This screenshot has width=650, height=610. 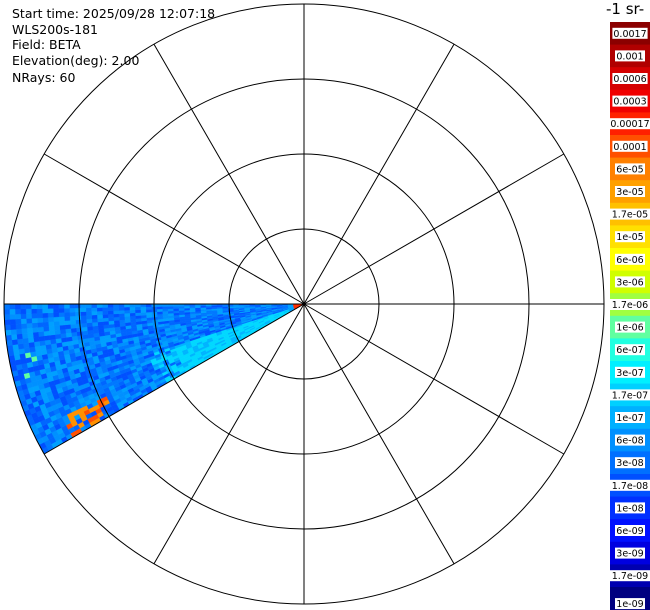 I want to click on colorbar-tick-label: 1.7e-06, so click(x=630, y=305).